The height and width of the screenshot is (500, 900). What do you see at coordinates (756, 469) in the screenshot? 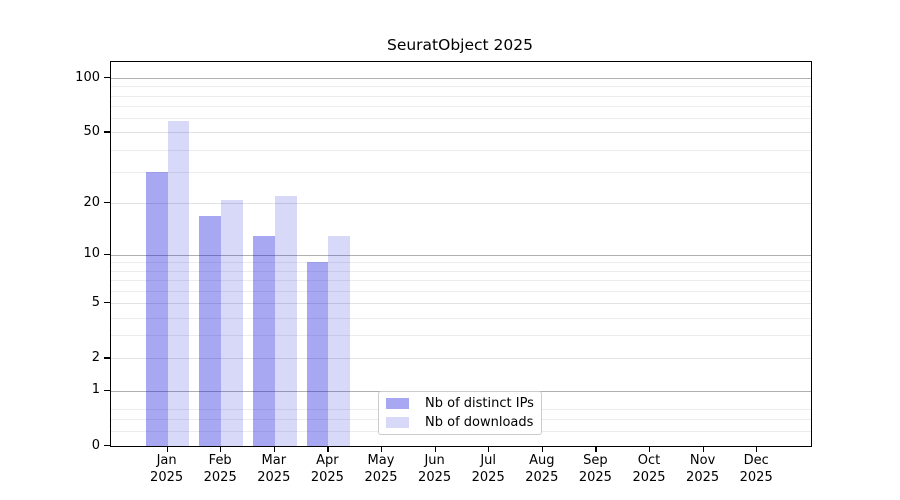
I see `x-tick-label-dec: Dec 2025` at bounding box center [756, 469].